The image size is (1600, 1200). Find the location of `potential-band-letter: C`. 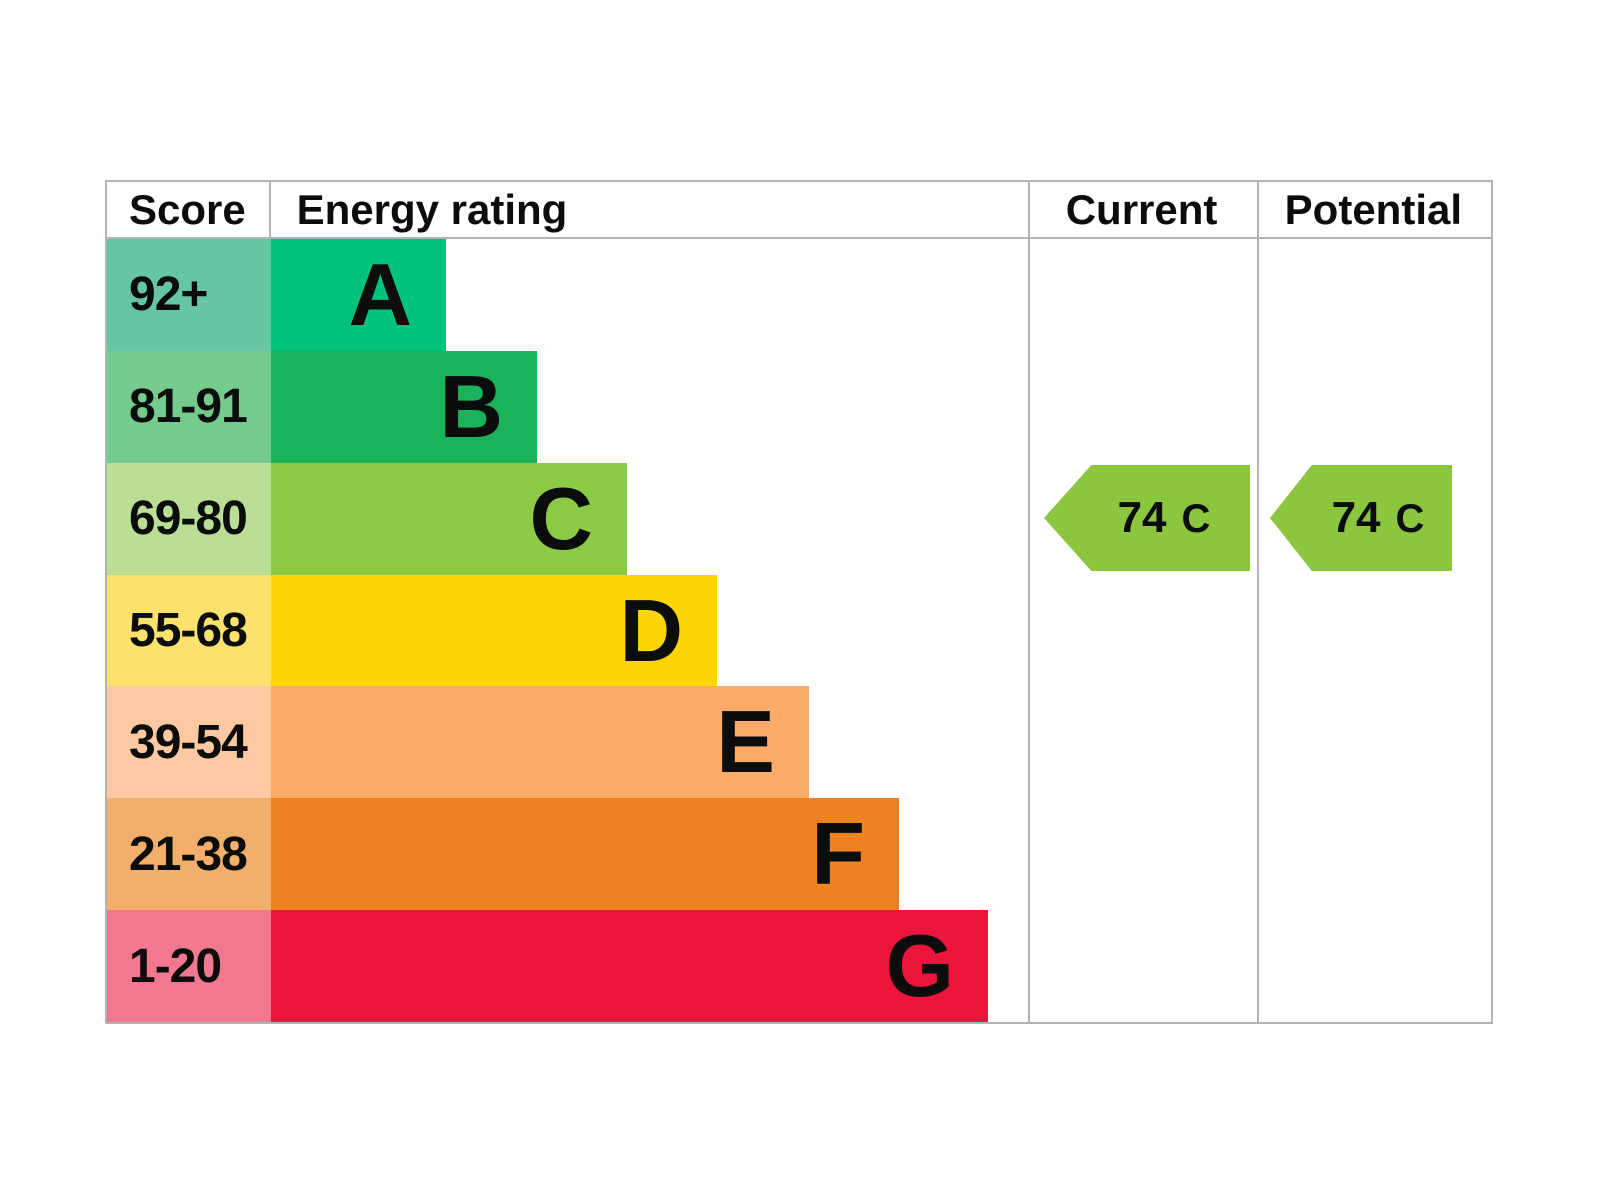

potential-band-letter: C is located at coordinates (1410, 519).